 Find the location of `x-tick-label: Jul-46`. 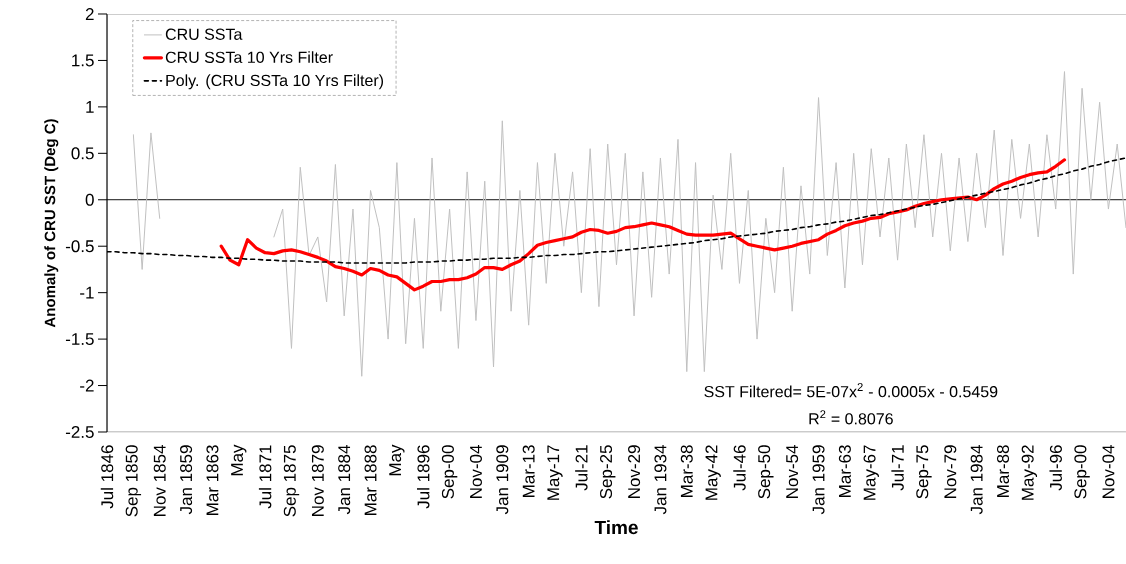

x-tick-label: Jul-46 is located at coordinates (739, 468).